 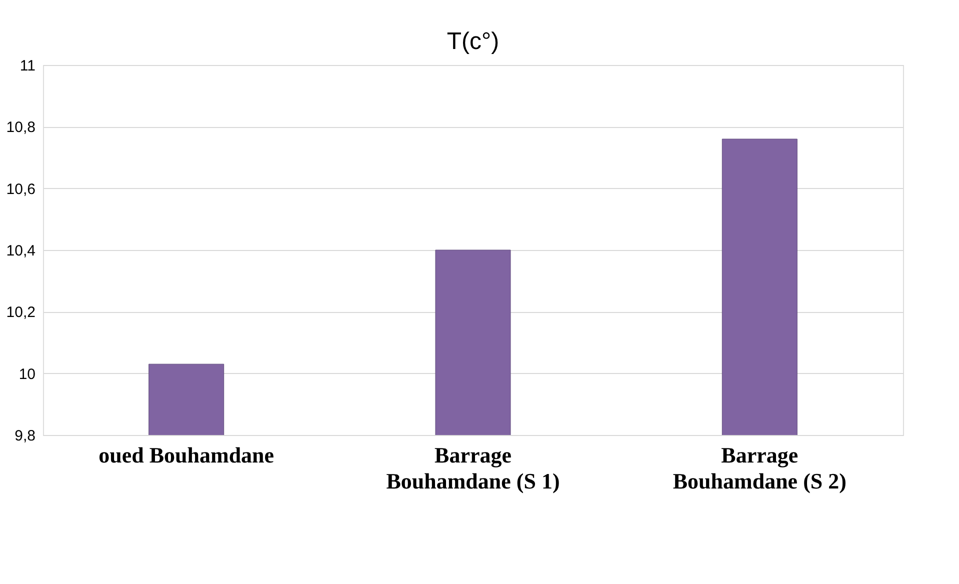 I want to click on x-tick-label: oued Bouhamdane, so click(x=186, y=455).